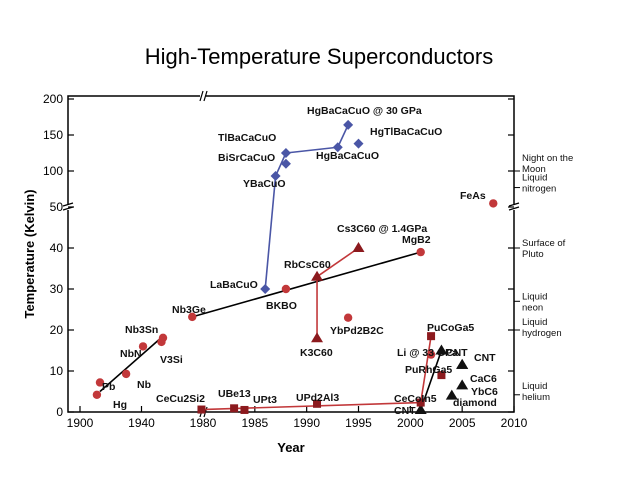 This screenshot has height=479, width=638. What do you see at coordinates (544, 249) in the screenshot?
I see `reference-label: Surface of Pluto` at bounding box center [544, 249].